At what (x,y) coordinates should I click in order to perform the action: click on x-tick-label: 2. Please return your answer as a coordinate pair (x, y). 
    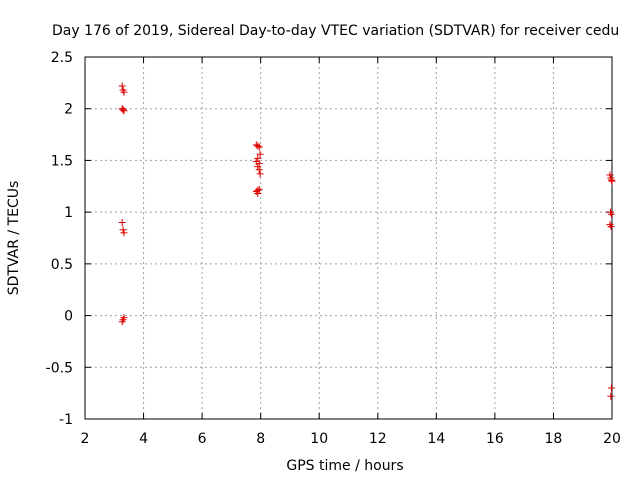
    Looking at the image, I should click on (85, 439).